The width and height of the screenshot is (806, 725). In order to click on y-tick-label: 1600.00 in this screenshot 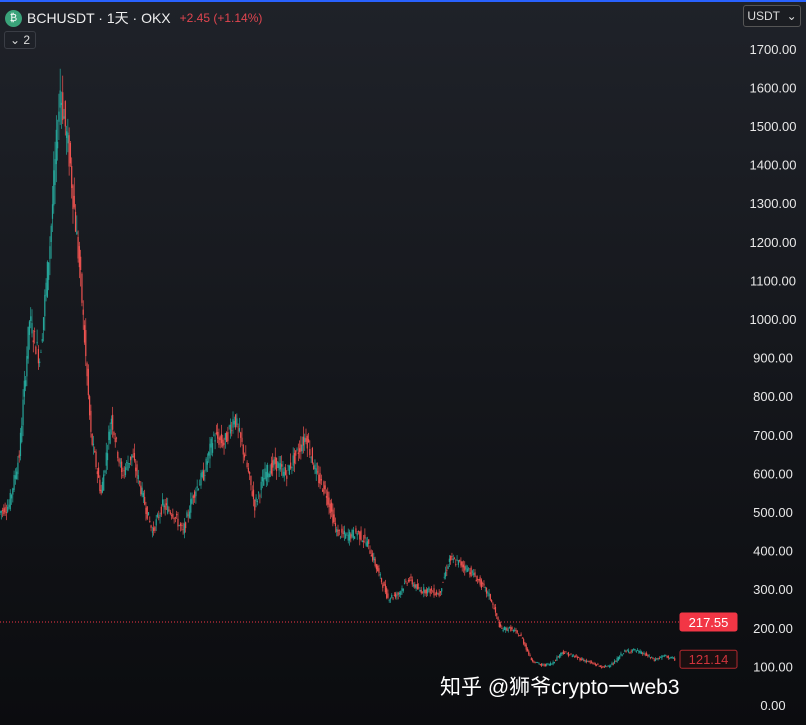, I will do `click(773, 87)`.